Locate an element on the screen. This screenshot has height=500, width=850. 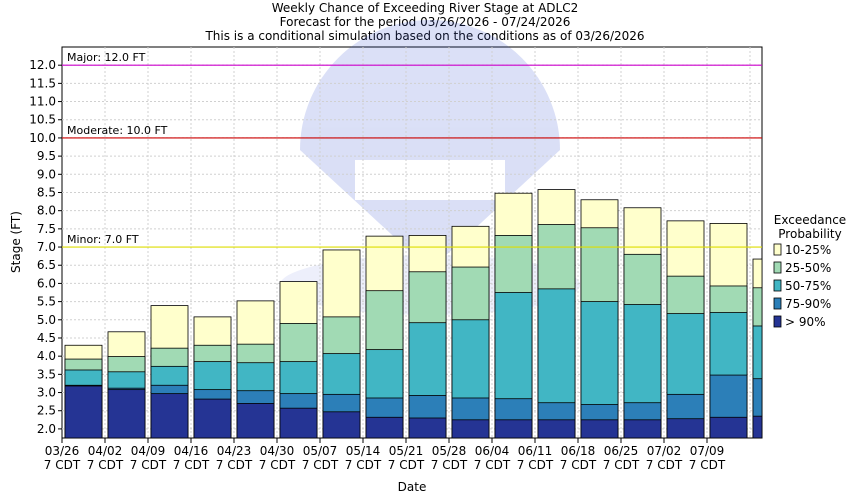
y-tick-label: 9.5 is located at coordinates (46, 156).